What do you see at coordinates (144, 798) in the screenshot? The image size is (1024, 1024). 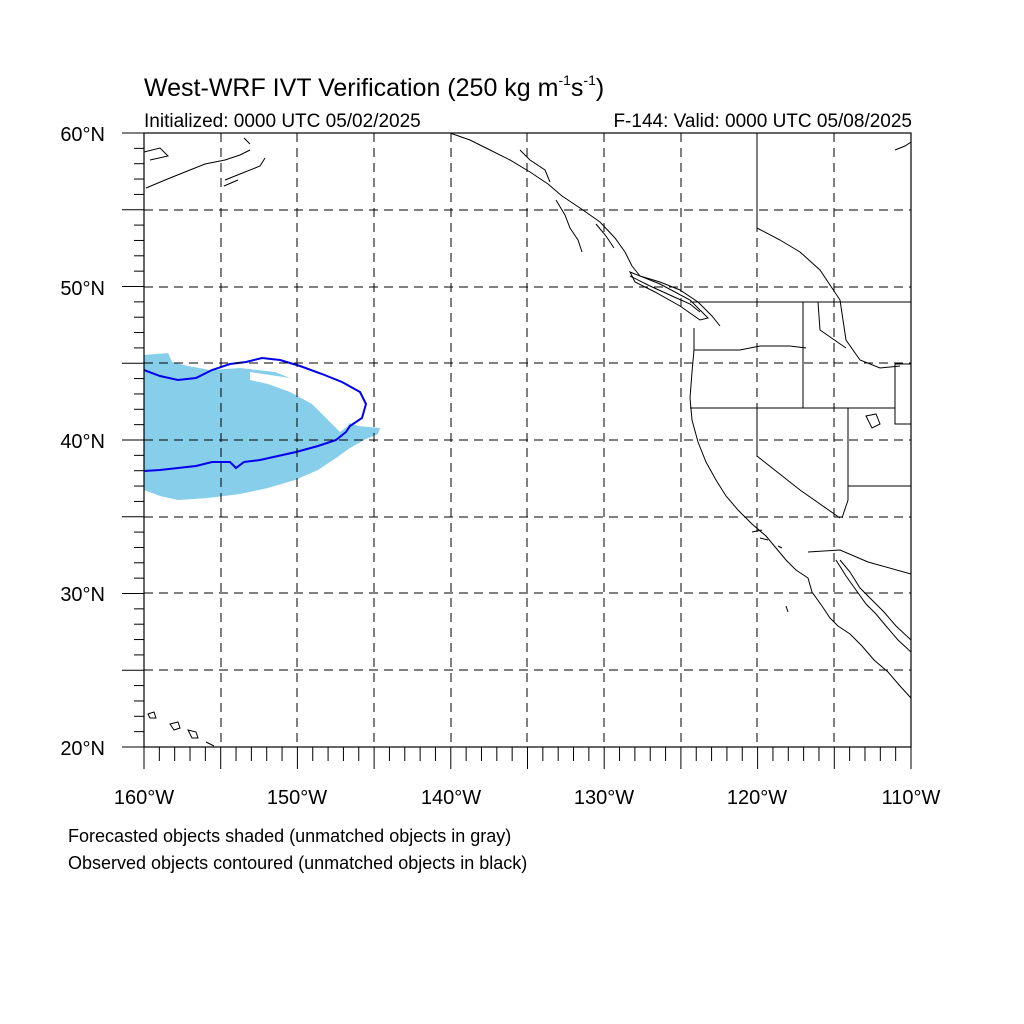 I see `lon-label-160w: 160°W` at bounding box center [144, 798].